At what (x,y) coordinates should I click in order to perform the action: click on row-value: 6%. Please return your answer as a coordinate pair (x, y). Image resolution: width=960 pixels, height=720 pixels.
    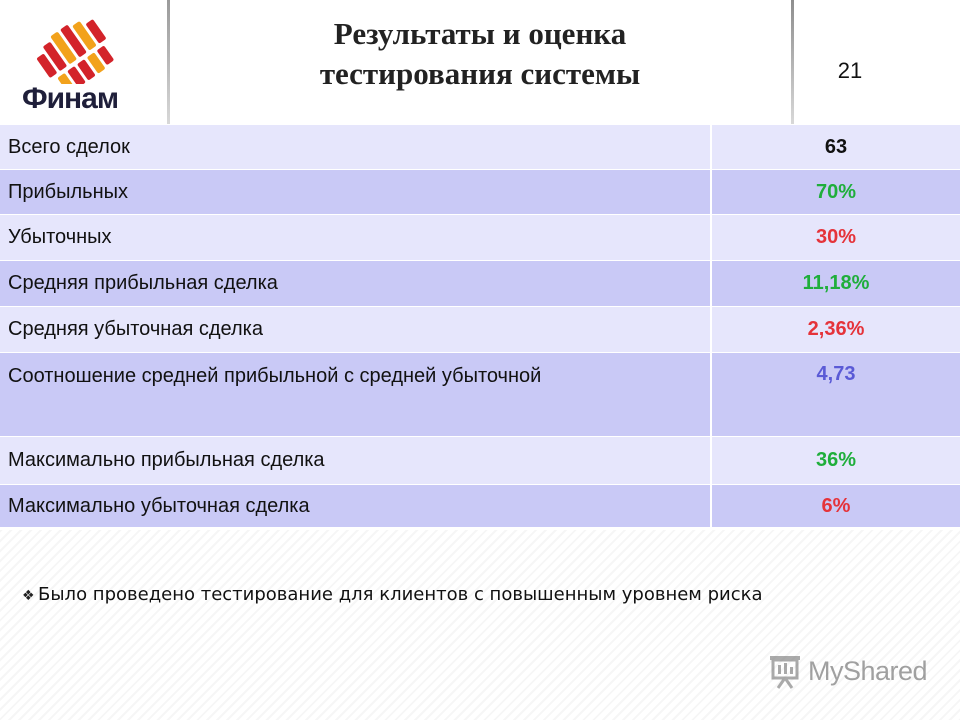
    Looking at the image, I should click on (835, 506).